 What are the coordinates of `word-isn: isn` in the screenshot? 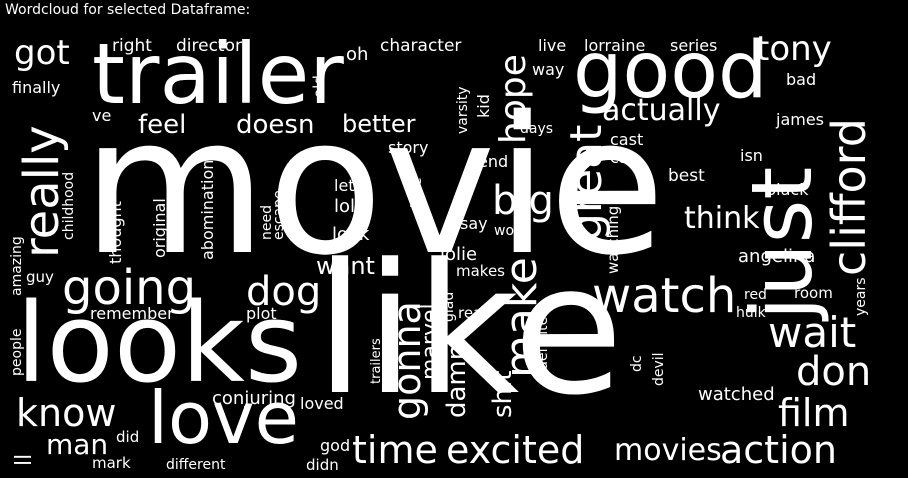 It's located at (751, 155).